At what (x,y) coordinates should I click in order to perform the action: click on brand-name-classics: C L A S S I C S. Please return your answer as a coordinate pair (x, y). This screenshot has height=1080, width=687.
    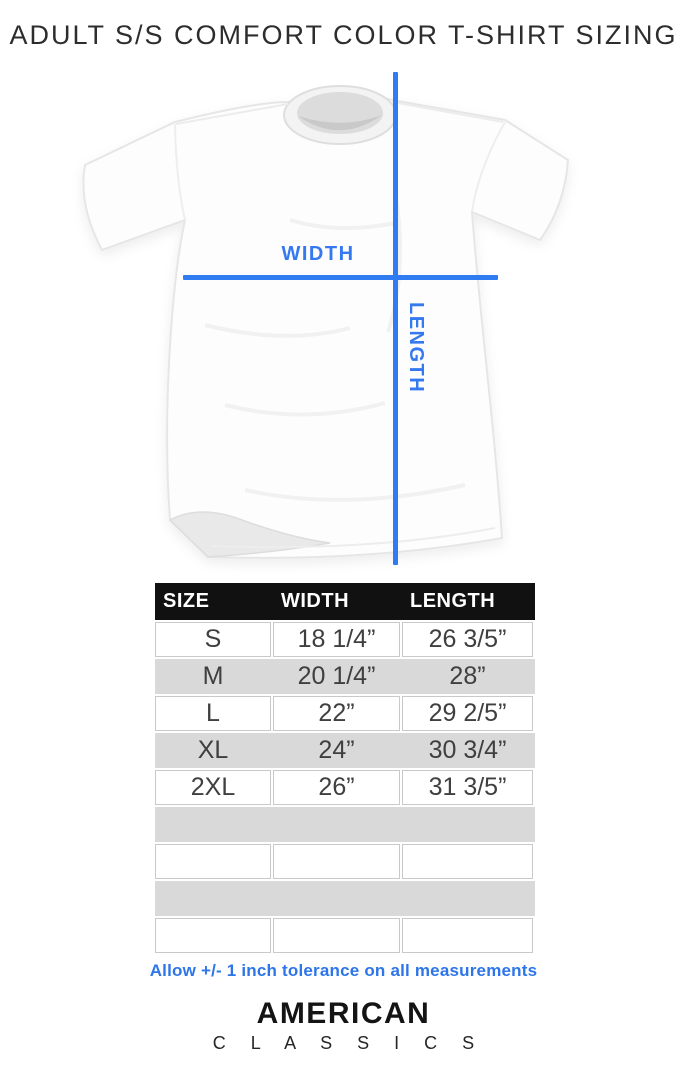
    Looking at the image, I should click on (348, 1043).